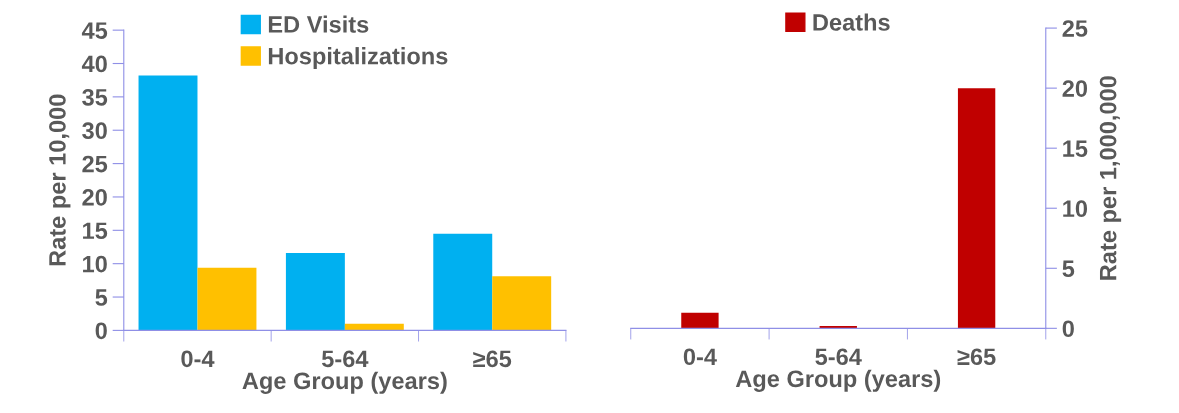 The height and width of the screenshot is (413, 1179). Describe the element at coordinates (1068, 269) in the screenshot. I see `y2-tick-label: 5` at that location.